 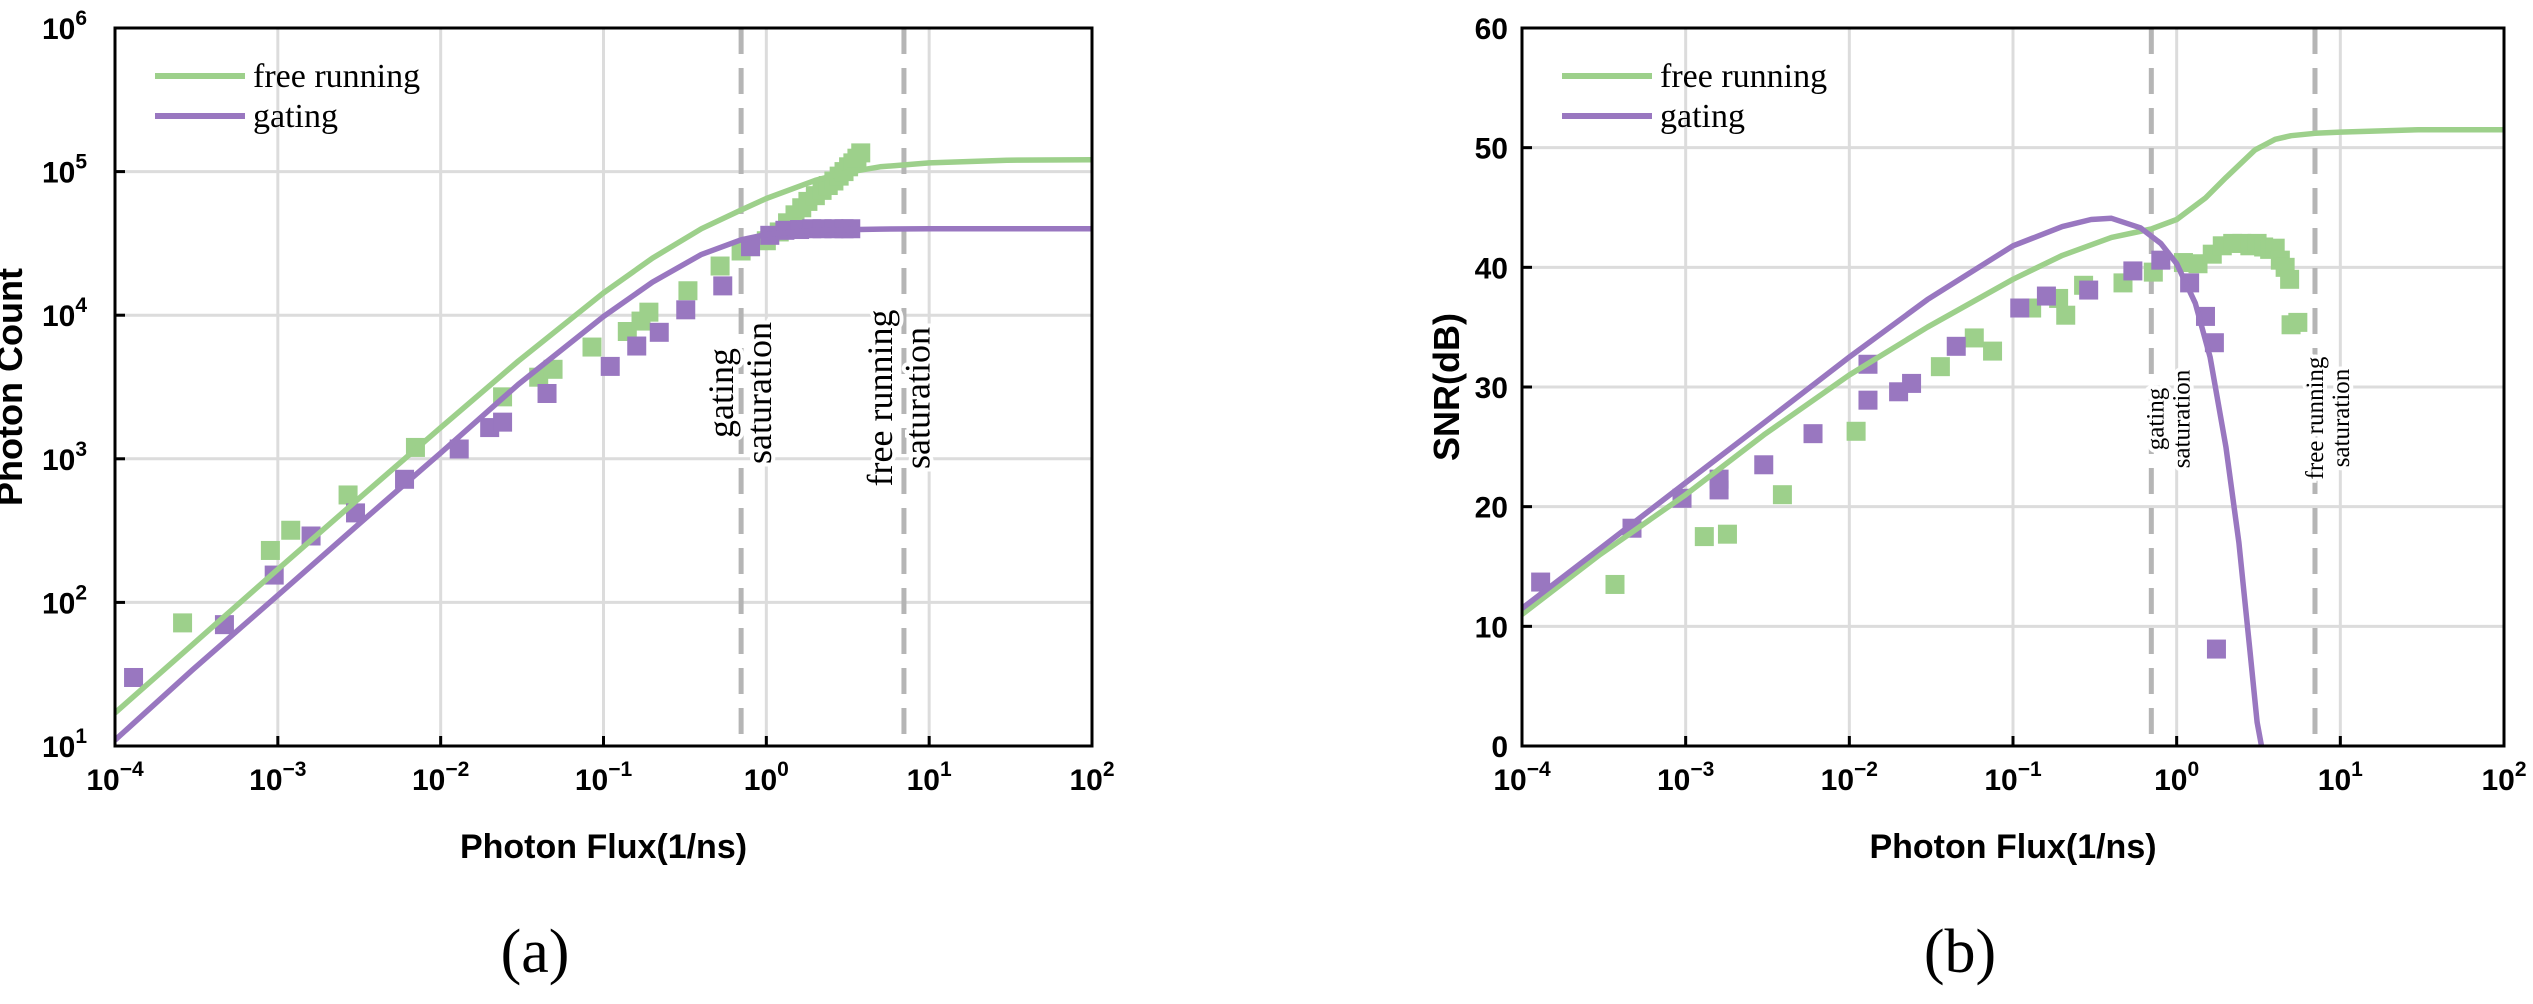 I want to click on panel-a-y-tick-label: 10², so click(x=64, y=600).